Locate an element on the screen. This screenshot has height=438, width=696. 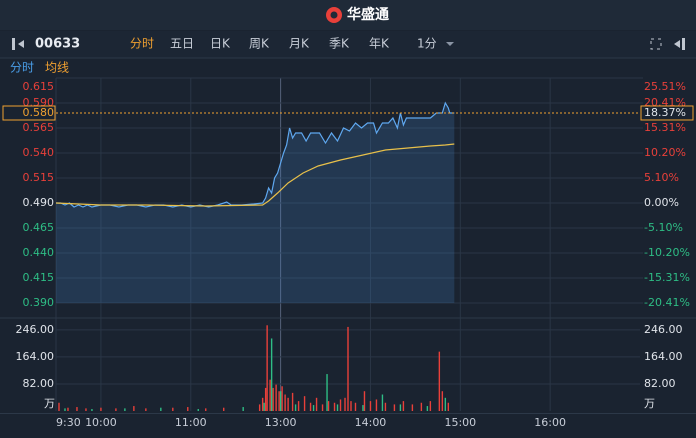
tab: 分时 is located at coordinates (142, 44).